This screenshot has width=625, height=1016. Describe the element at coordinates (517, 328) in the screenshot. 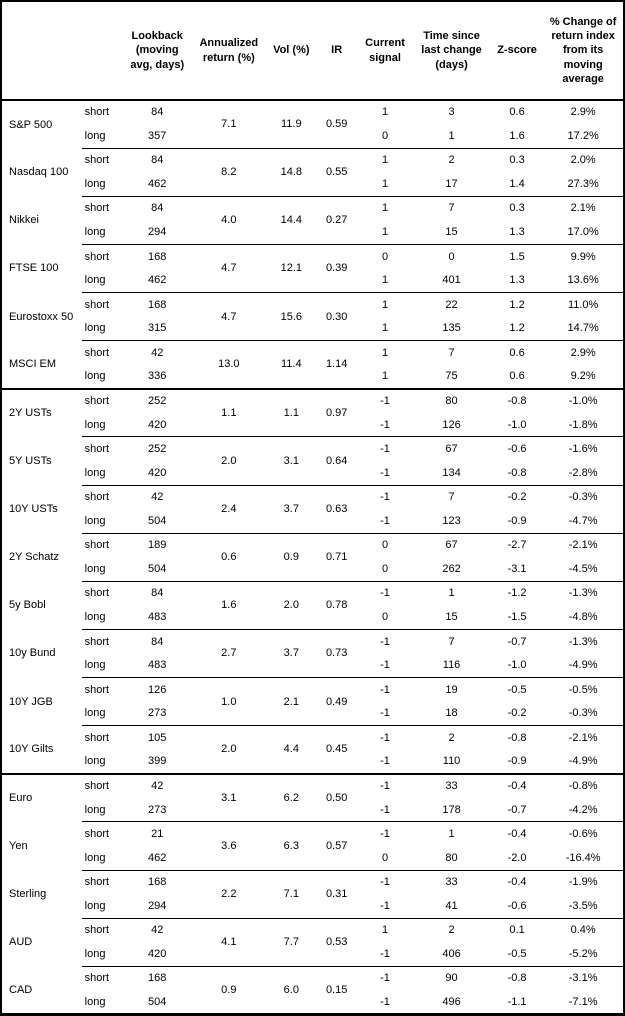

I see `z-score-value: 1.2` at that location.